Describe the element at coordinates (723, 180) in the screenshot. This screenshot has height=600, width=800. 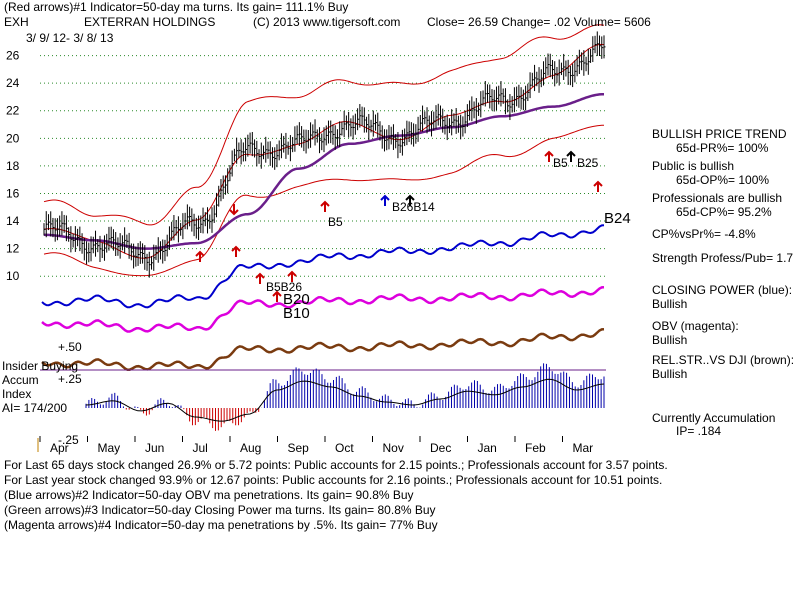
I see `op-value: 65d-OP%= 100%` at that location.